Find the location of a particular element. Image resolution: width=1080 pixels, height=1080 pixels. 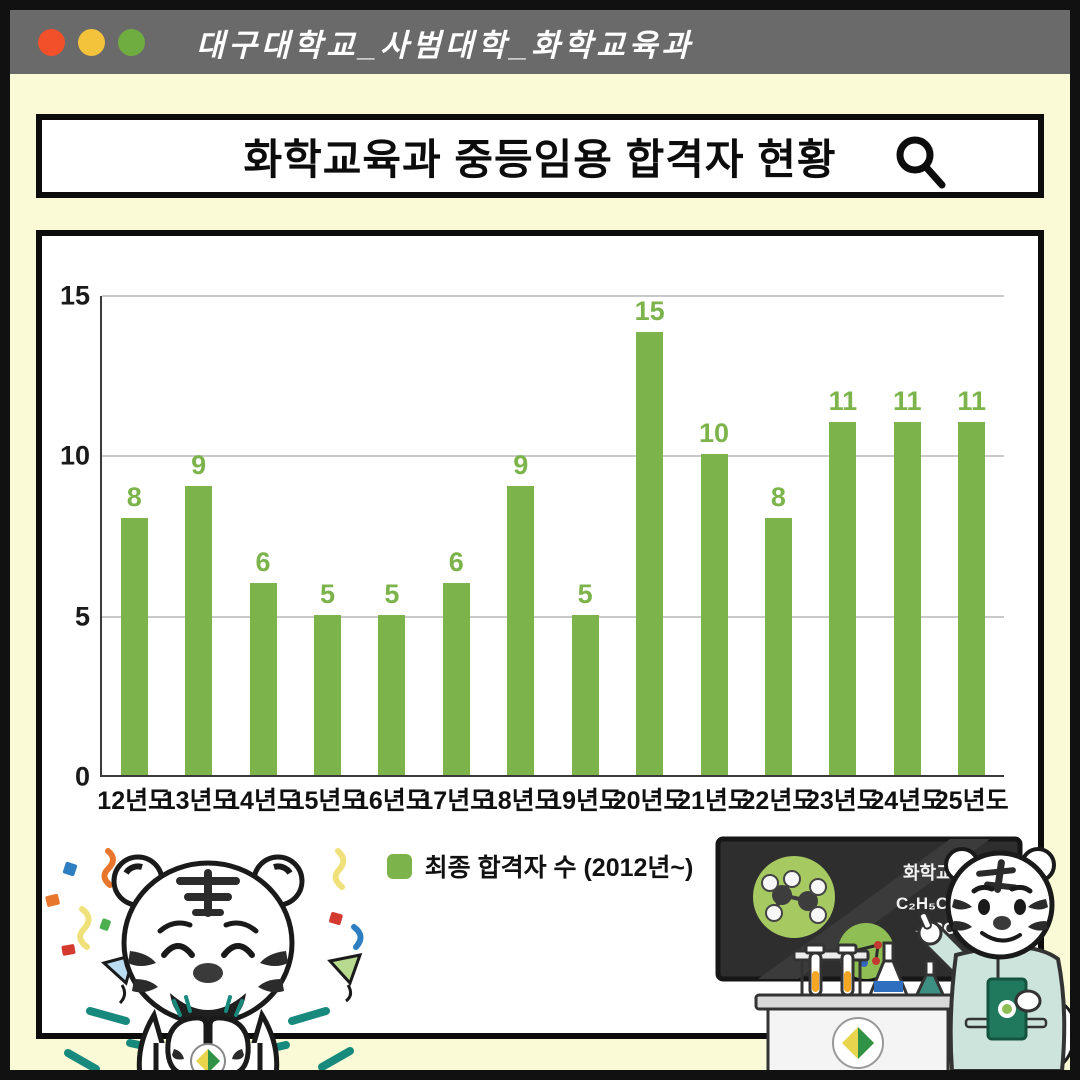

x-axis-label: 17년도 is located at coordinates (456, 801).